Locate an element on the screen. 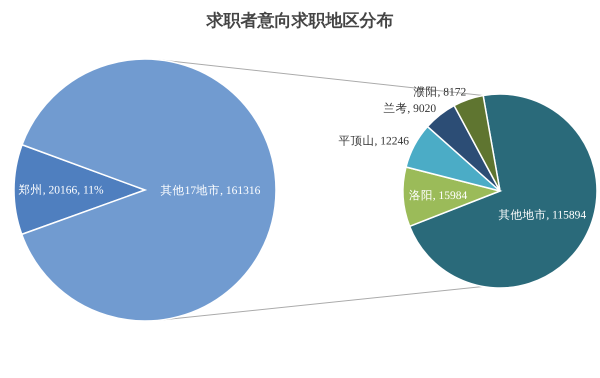 Image resolution: width=600 pixels, height=378 pixels. slice-label: 郑州, 20166, 11% is located at coordinates (61, 190).